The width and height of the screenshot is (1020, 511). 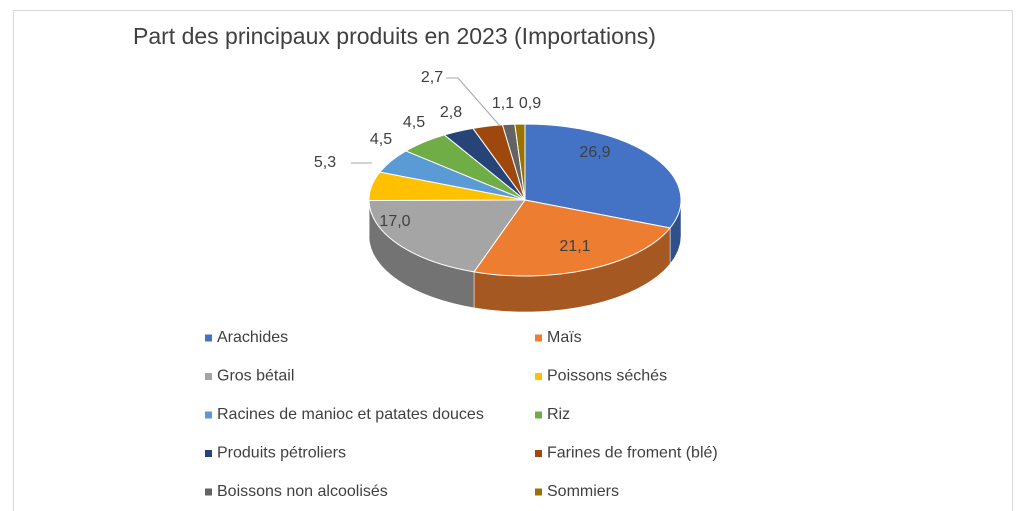 What do you see at coordinates (325, 162) in the screenshot?
I see `data-label: 5,3` at bounding box center [325, 162].